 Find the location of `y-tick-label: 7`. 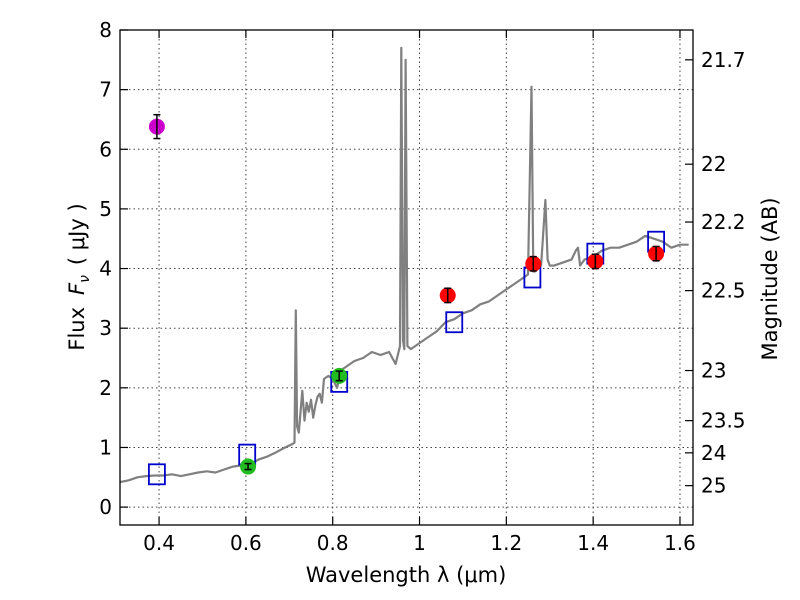

y-tick-label: 7 is located at coordinates (105, 90).